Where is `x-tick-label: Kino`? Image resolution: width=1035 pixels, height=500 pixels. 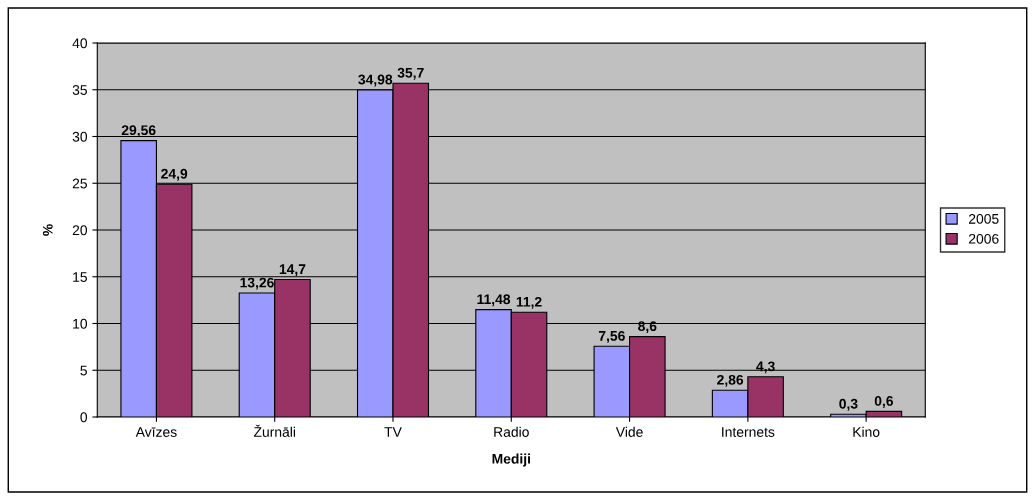
x-tick-label: Kino is located at coordinates (866, 431).